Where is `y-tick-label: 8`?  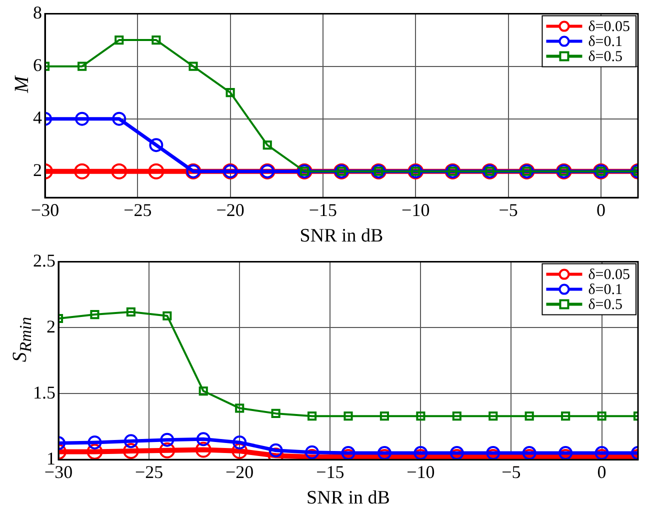
y-tick-label: 8 is located at coordinates (37, 12).